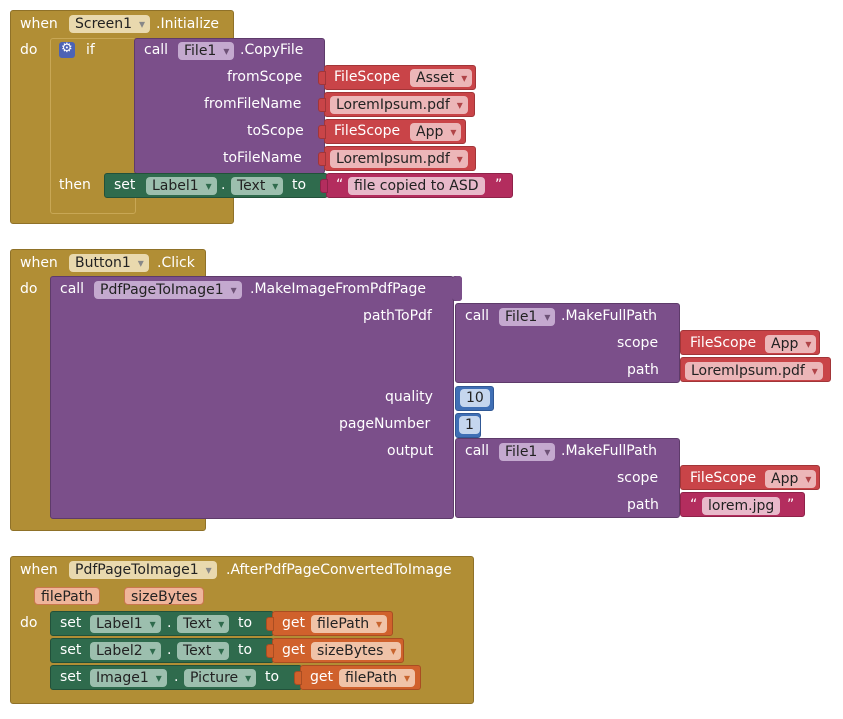 The width and height of the screenshot is (843, 719). Describe the element at coordinates (385, 424) in the screenshot. I see `param-pagenumber-label: pageNumber` at that location.